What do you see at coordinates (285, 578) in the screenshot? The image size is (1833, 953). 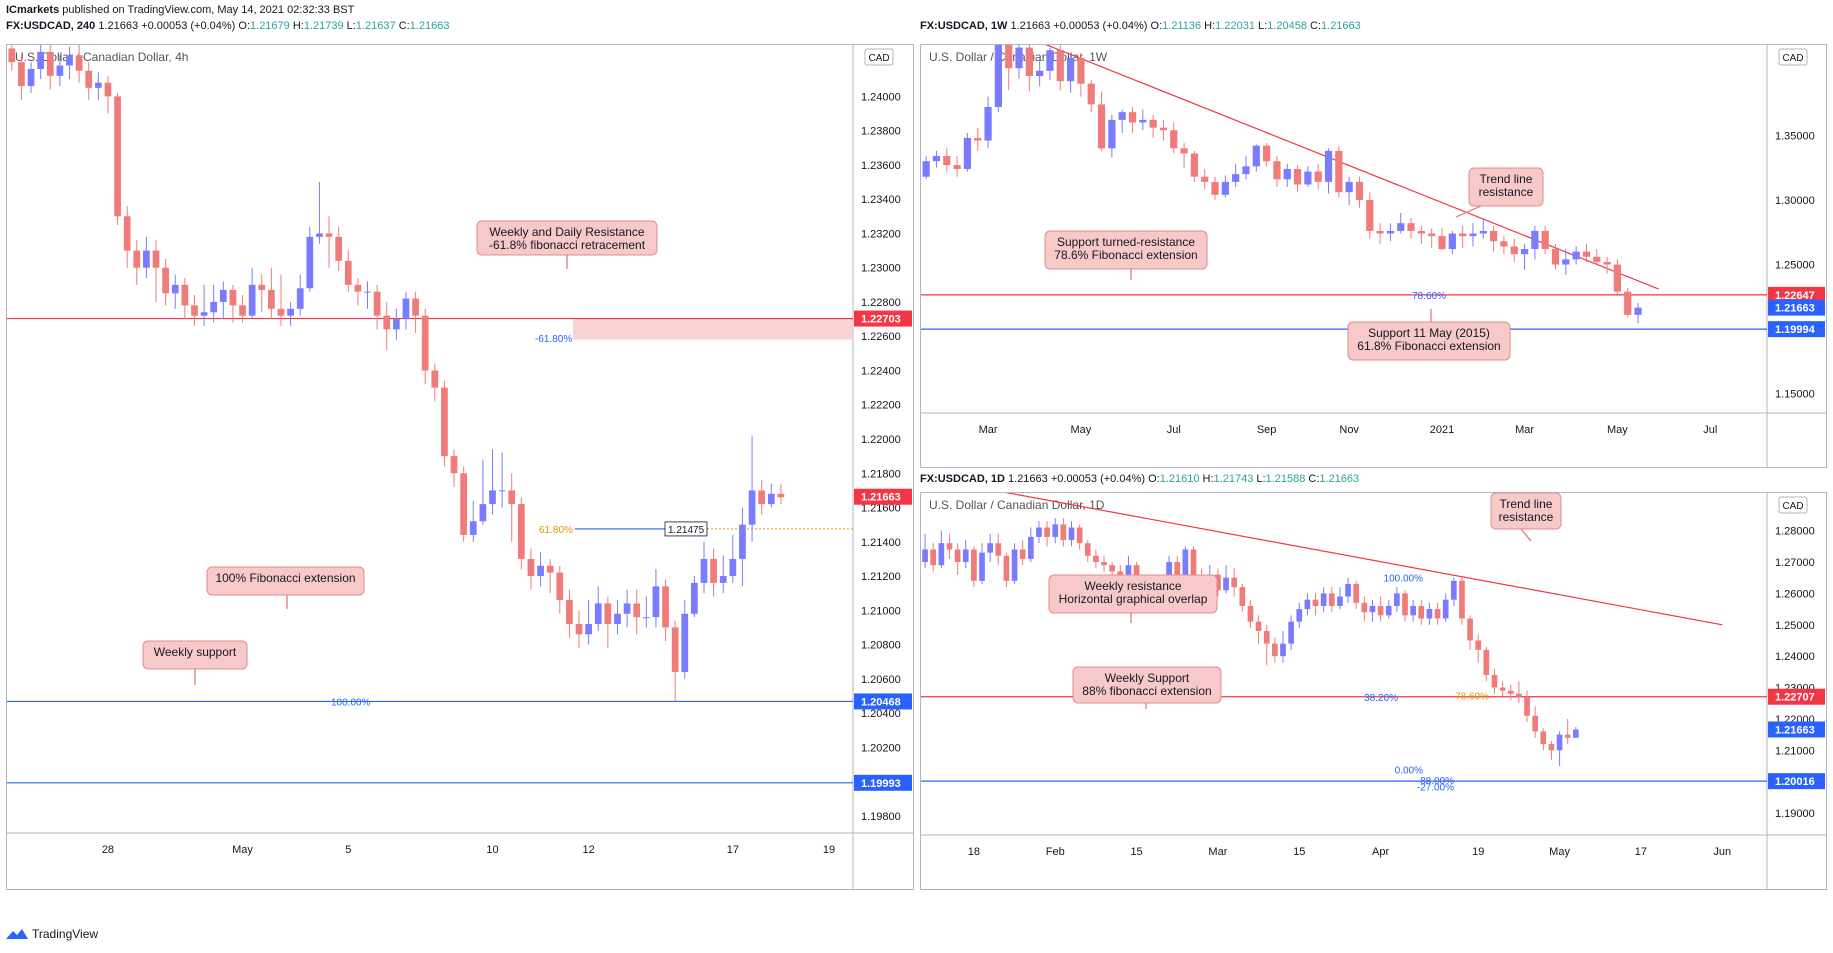 I see `callout-text: 100% Fibonacci extension` at bounding box center [285, 578].